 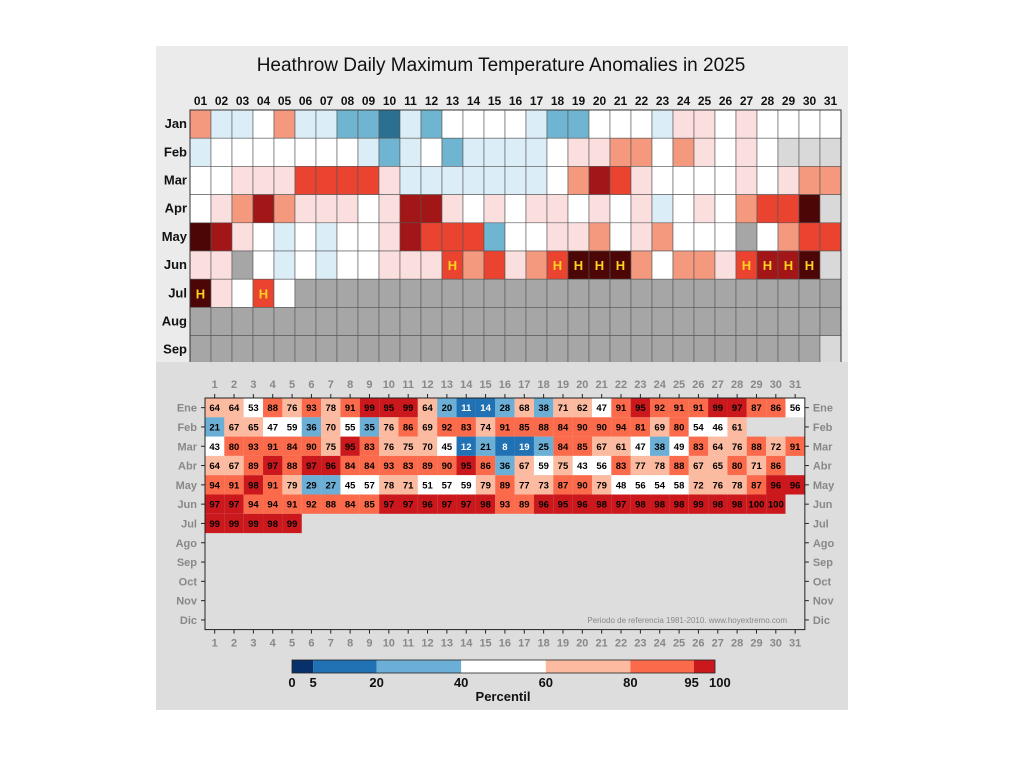 I want to click on colorbar-tick-label: 20, so click(x=376, y=682).